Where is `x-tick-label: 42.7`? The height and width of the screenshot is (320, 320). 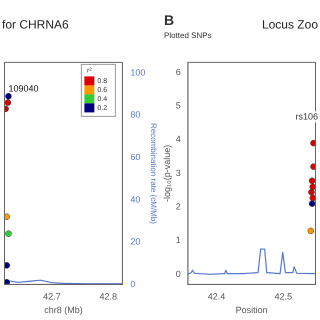 x-tick-label: 42.7 is located at coordinates (52, 296).